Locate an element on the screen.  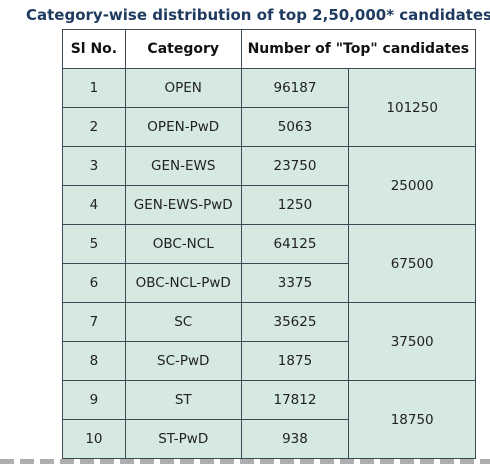
table-row: 5 OBC-NCL 64125 67500 is located at coordinates (269, 263).